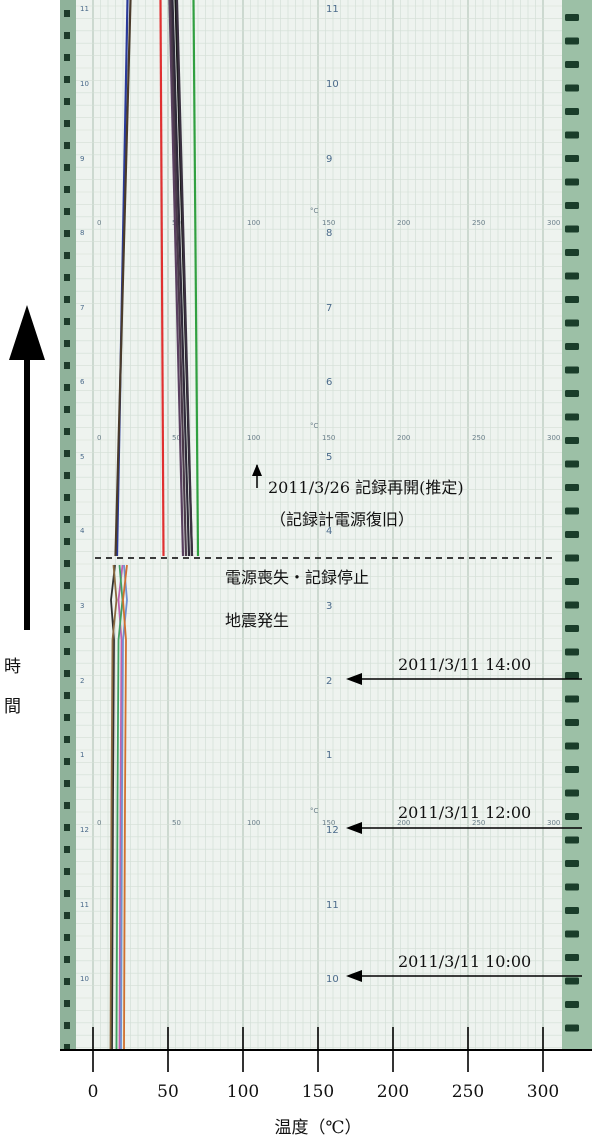 This screenshot has width=592, height=1142. Describe the element at coordinates (323, 1064) in the screenshot. I see `x-axis-ticks: 0 50 100 150 200 250 300` at that location.